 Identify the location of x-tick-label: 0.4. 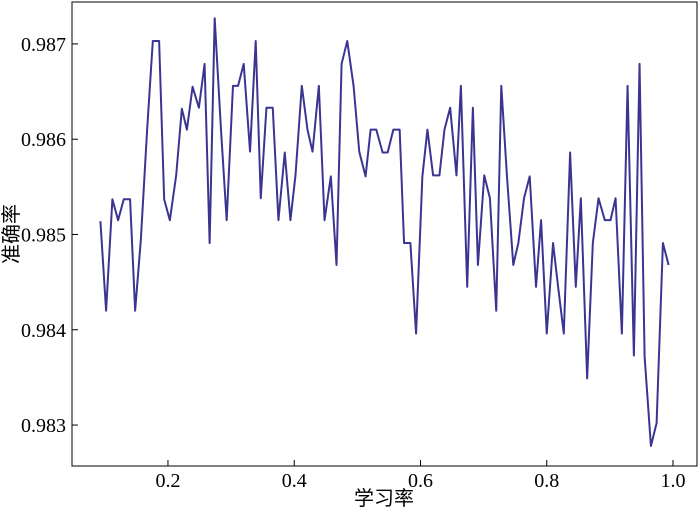
(294, 481).